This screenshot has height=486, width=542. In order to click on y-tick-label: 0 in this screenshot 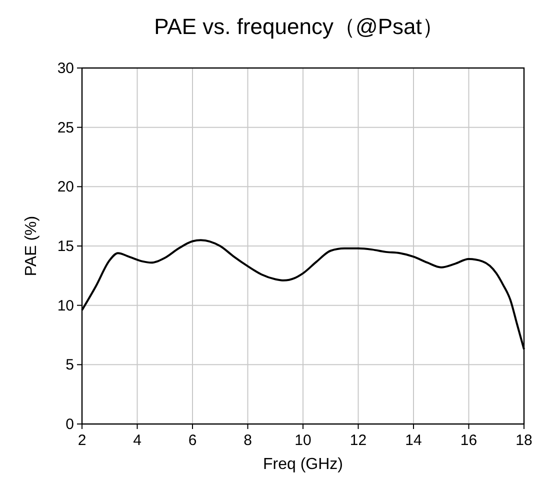, I will do `click(70, 424)`.